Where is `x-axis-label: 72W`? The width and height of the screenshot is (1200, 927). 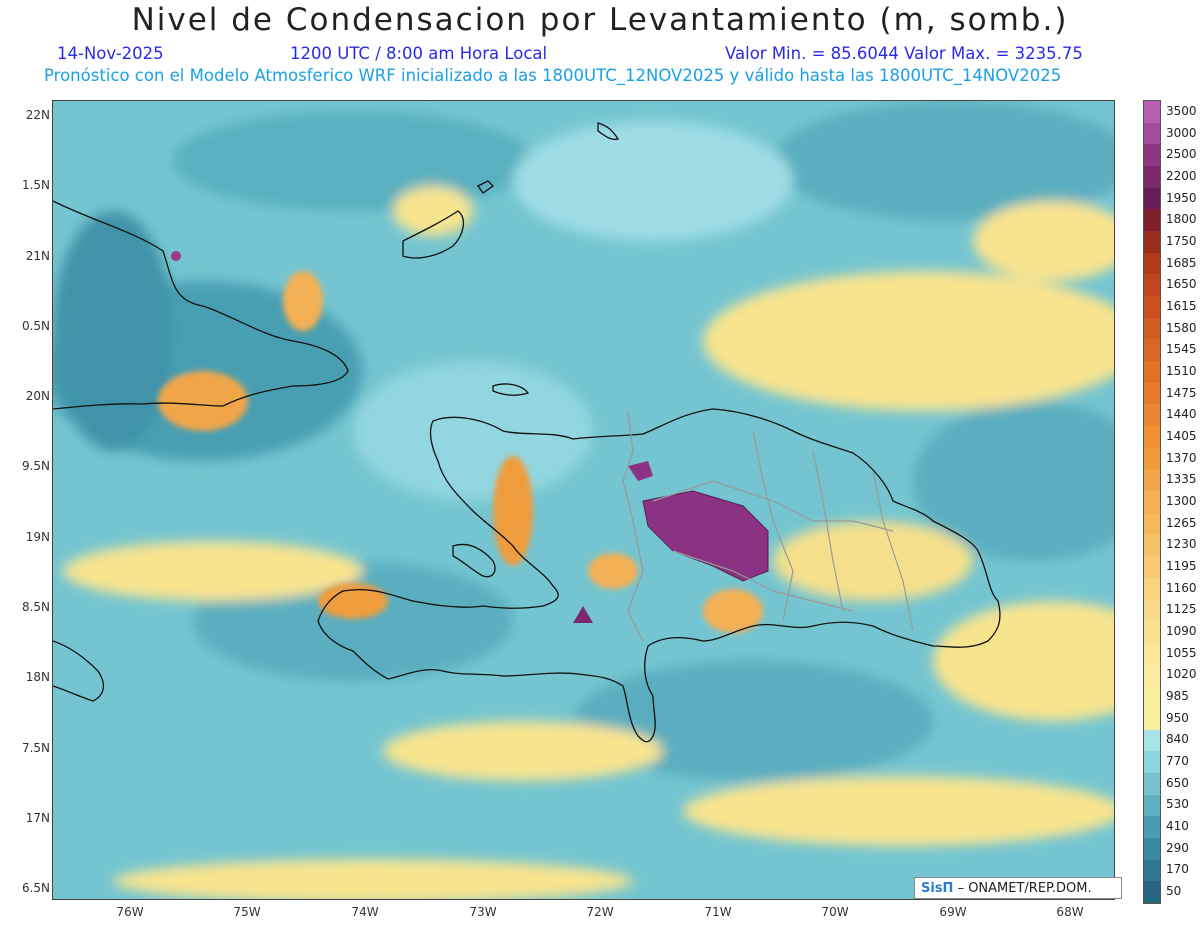
x-axis-label: 72W is located at coordinates (600, 912).